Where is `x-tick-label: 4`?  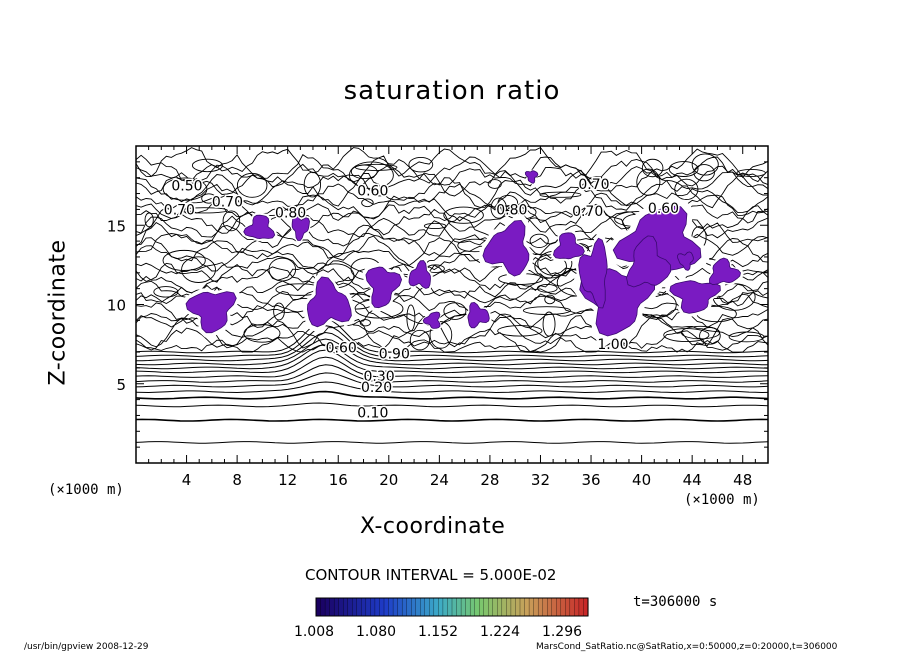
x-tick-label: 4 is located at coordinates (187, 480).